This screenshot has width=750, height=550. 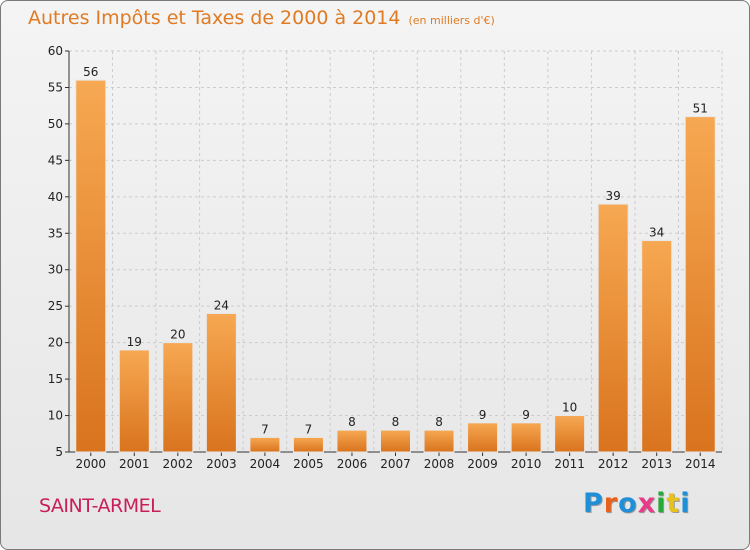 I want to click on y-tick-label: 10, so click(x=55, y=416).